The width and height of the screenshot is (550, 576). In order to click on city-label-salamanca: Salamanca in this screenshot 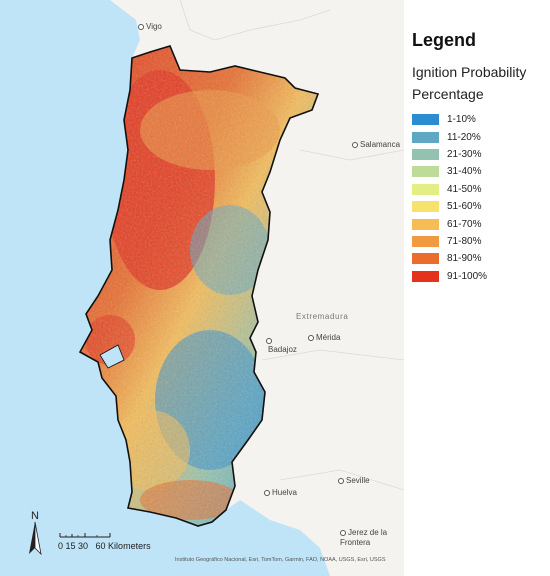, I will do `click(376, 144)`.